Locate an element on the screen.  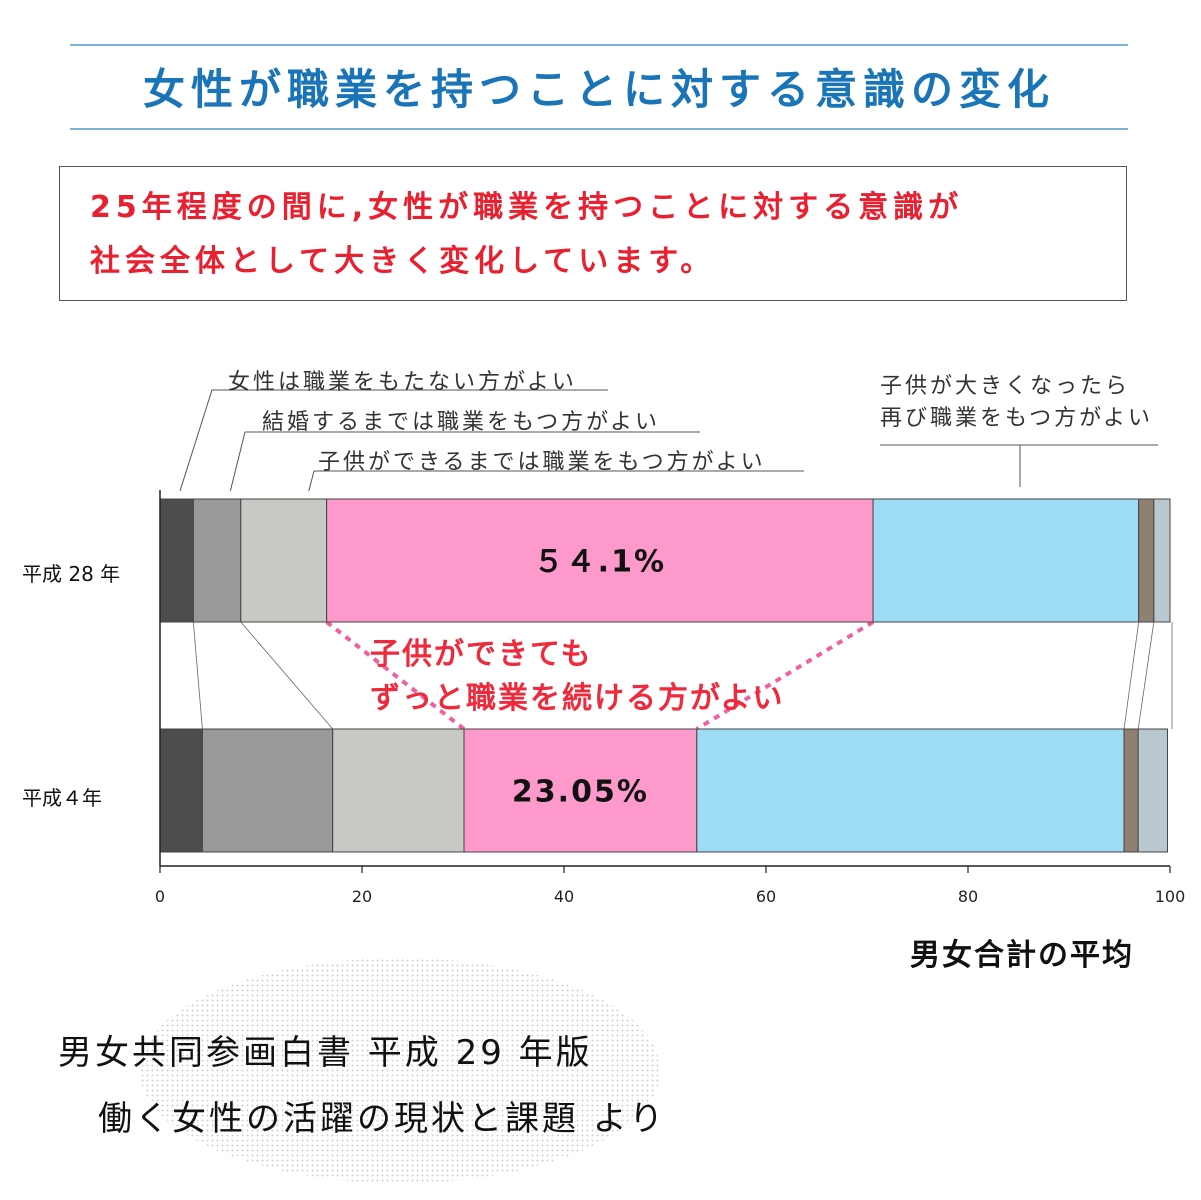
x-tick-label-100: 100 is located at coordinates (1170, 896).